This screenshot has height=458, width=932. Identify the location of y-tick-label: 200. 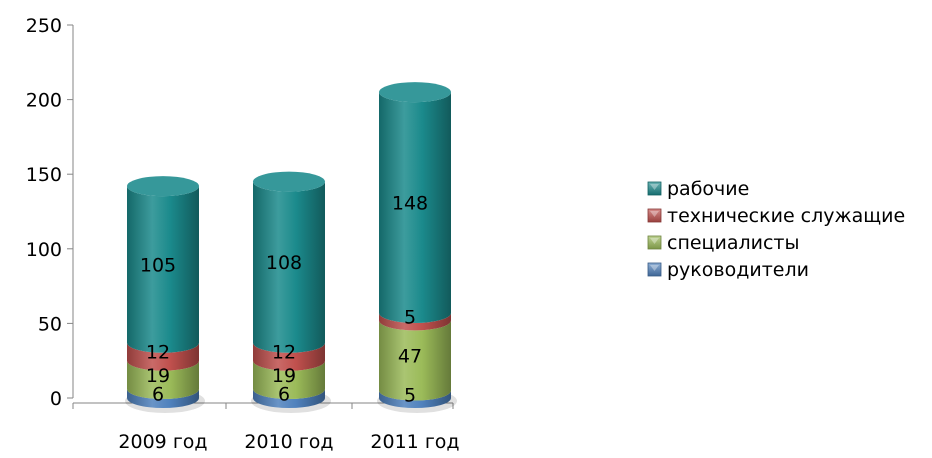
(44, 101).